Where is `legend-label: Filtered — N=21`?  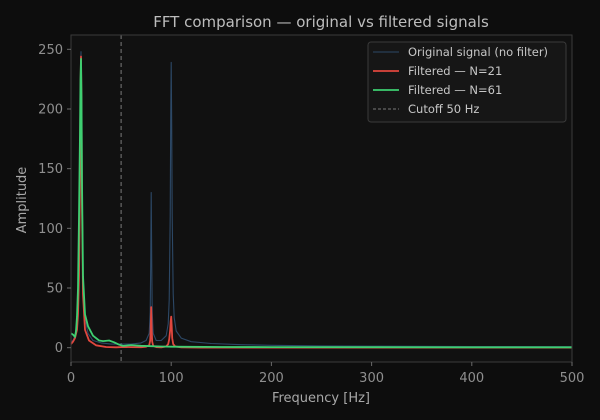 legend-label: Filtered — N=21 is located at coordinates (455, 71).